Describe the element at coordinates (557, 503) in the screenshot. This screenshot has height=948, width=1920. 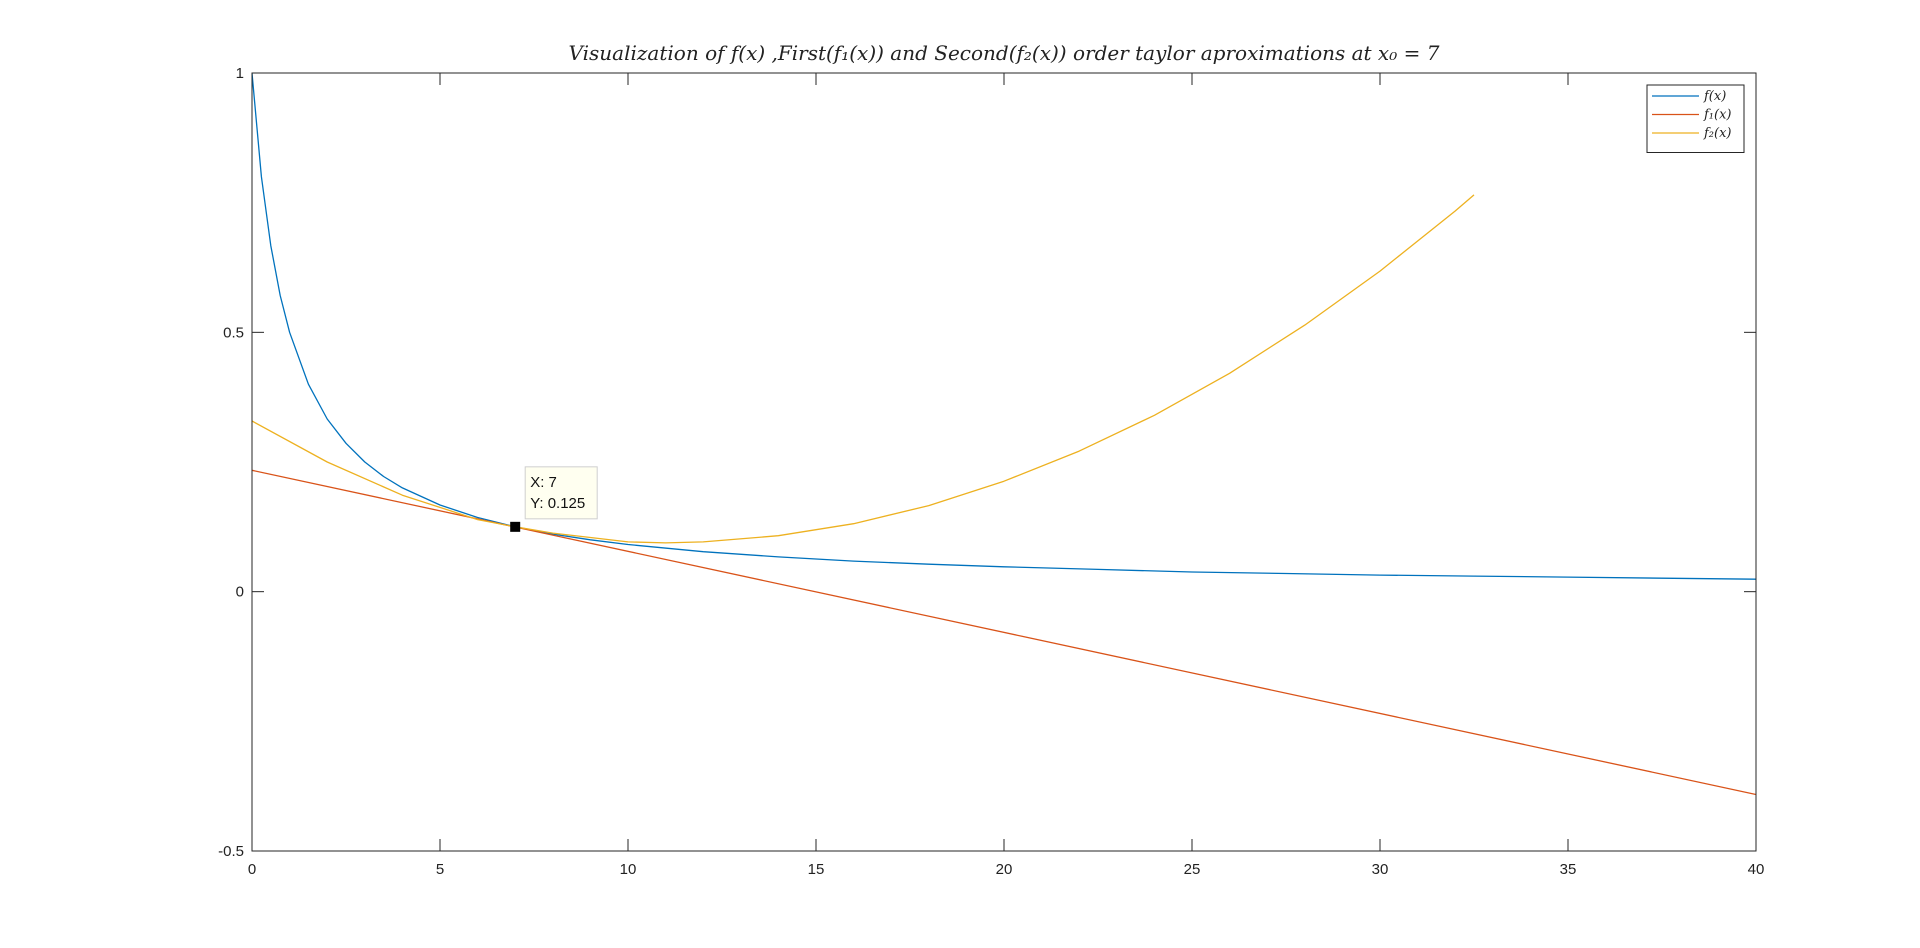
I see `datatip-text: Y: 0.125` at that location.